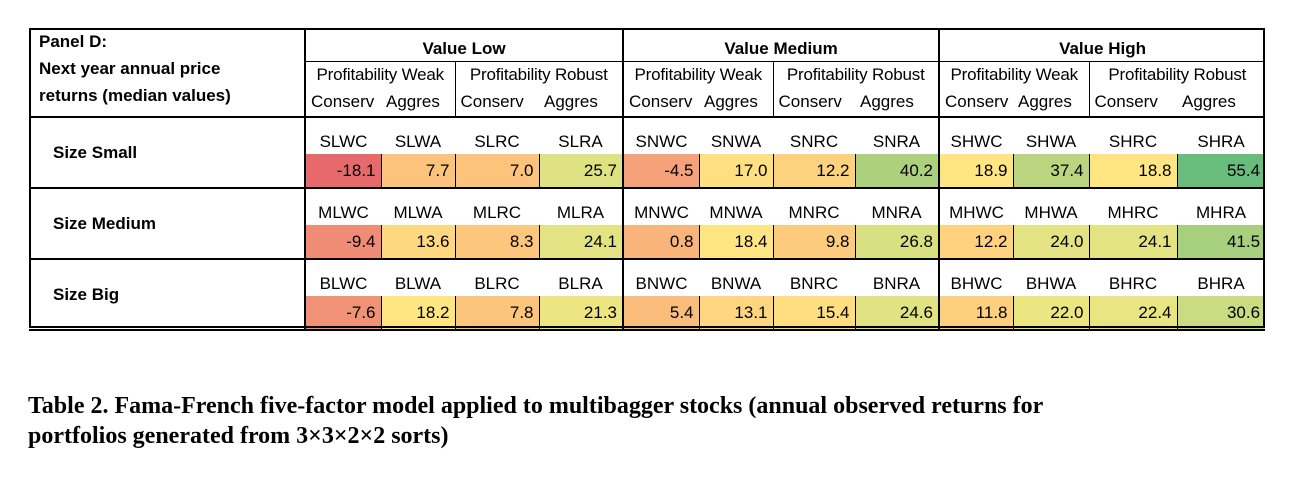 The width and height of the screenshot is (1304, 482). I want to click on portfolio-code: SLRC, so click(497, 141).